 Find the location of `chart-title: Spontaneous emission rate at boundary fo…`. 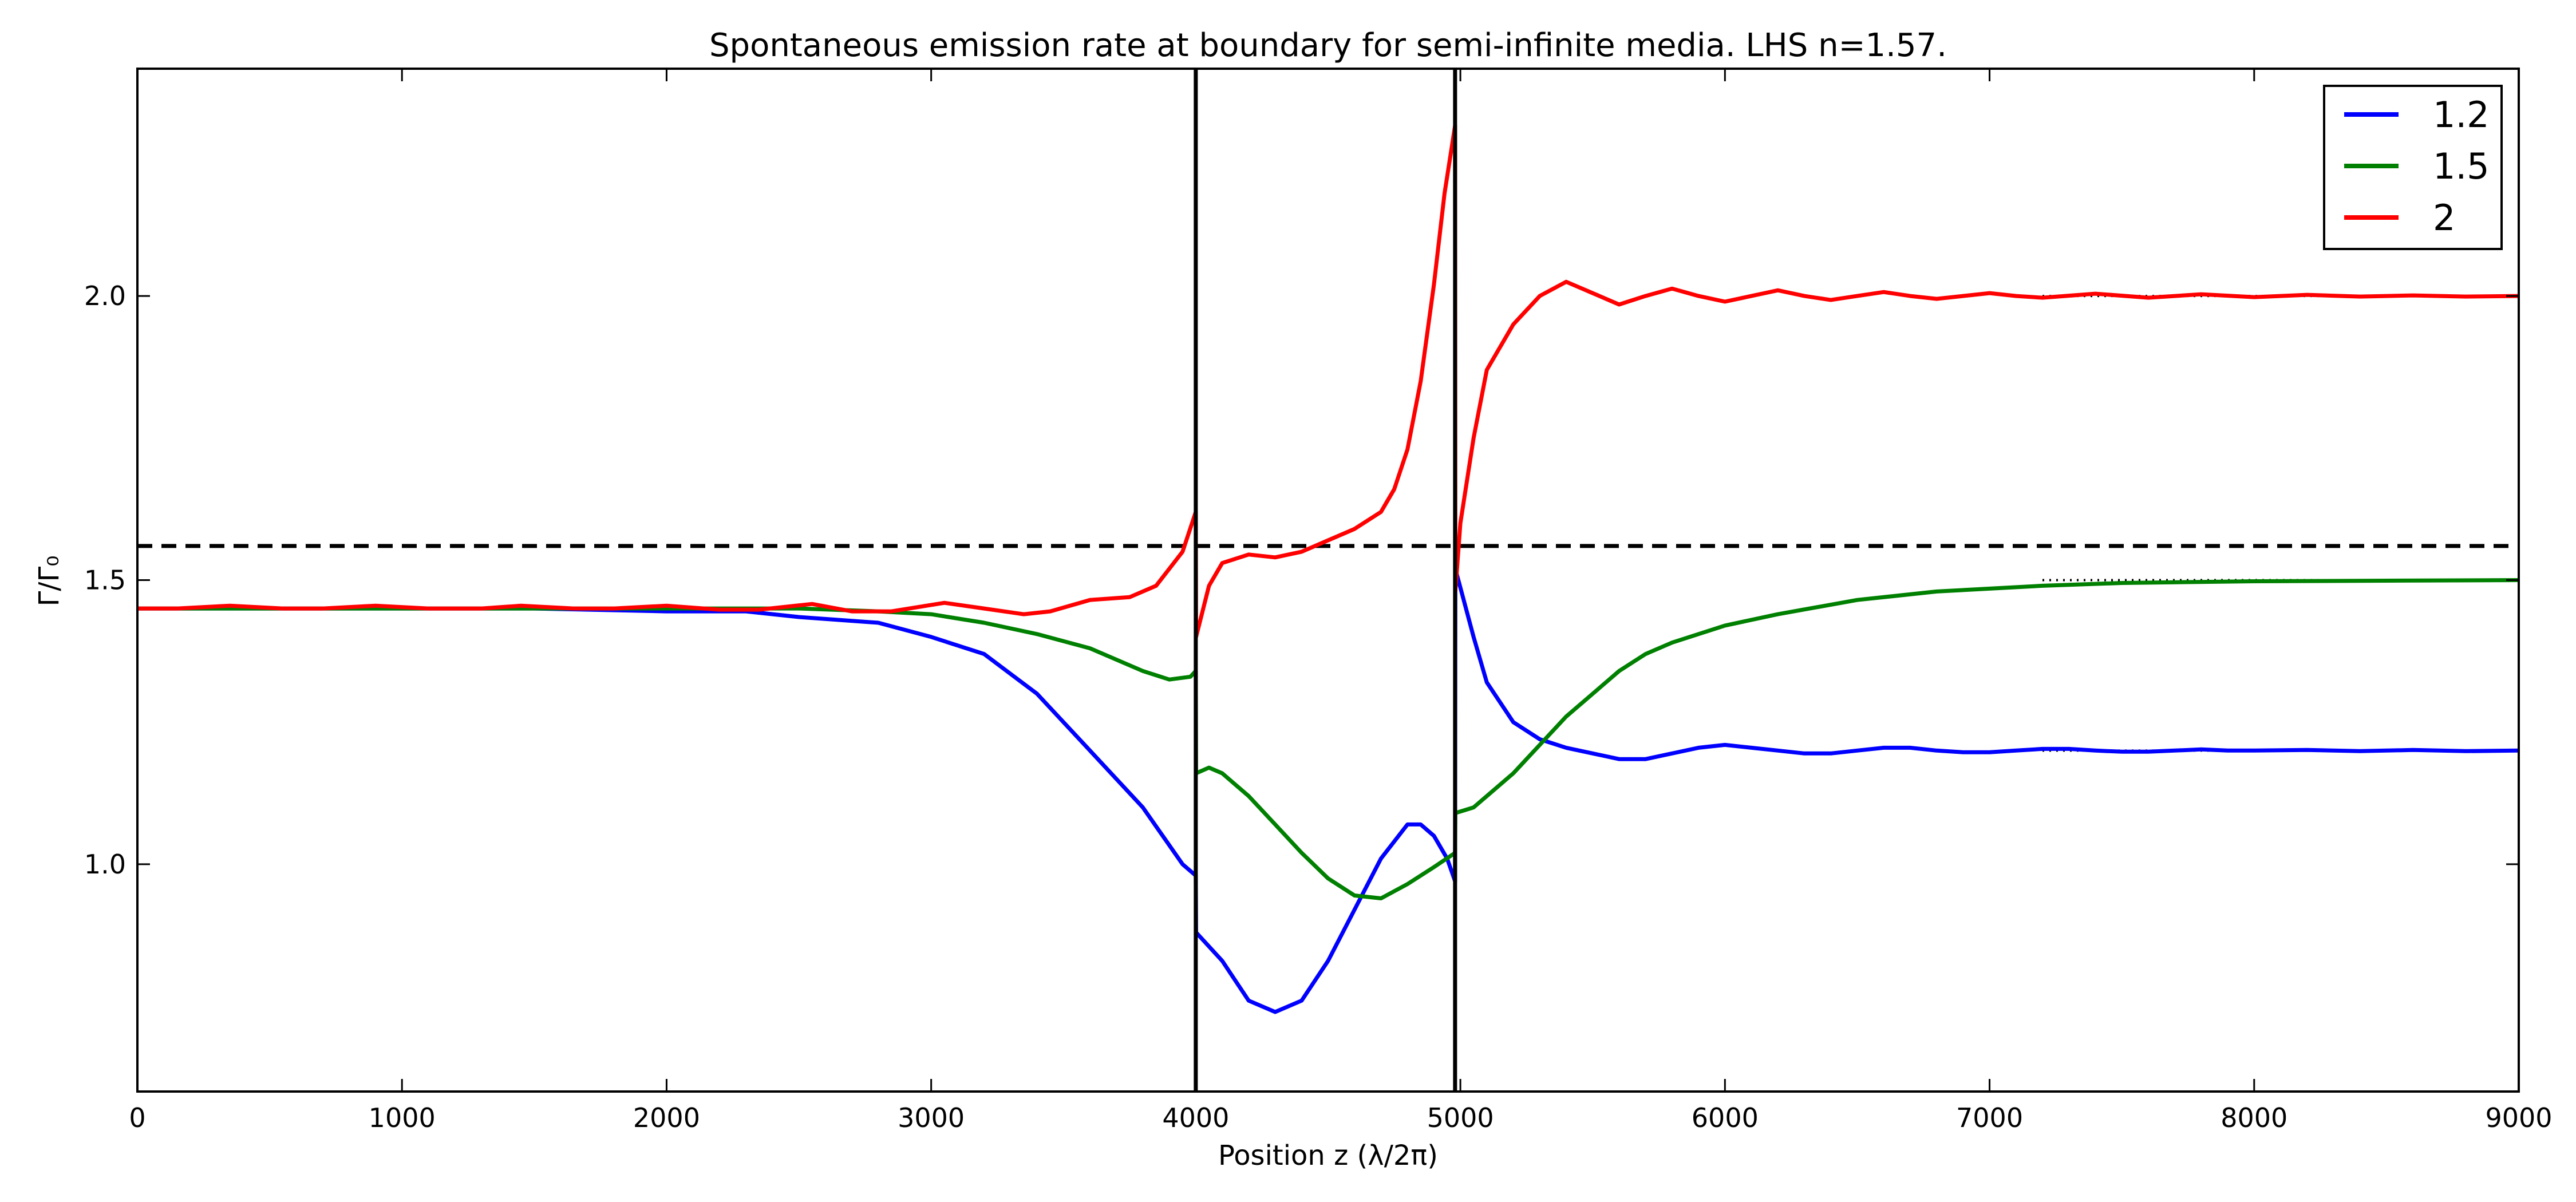

chart-title: Spontaneous emission rate at boundary fo… is located at coordinates (1328, 46).